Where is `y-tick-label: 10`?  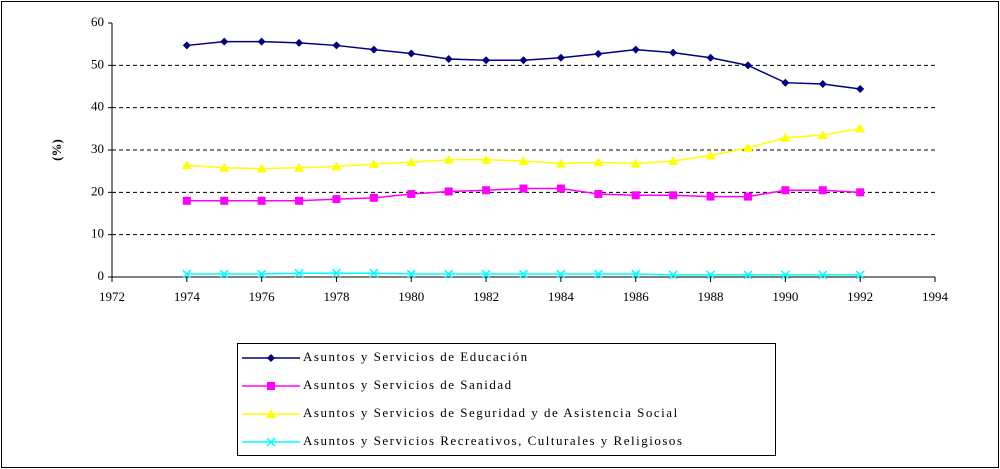 y-tick-label: 10 is located at coordinates (97, 233).